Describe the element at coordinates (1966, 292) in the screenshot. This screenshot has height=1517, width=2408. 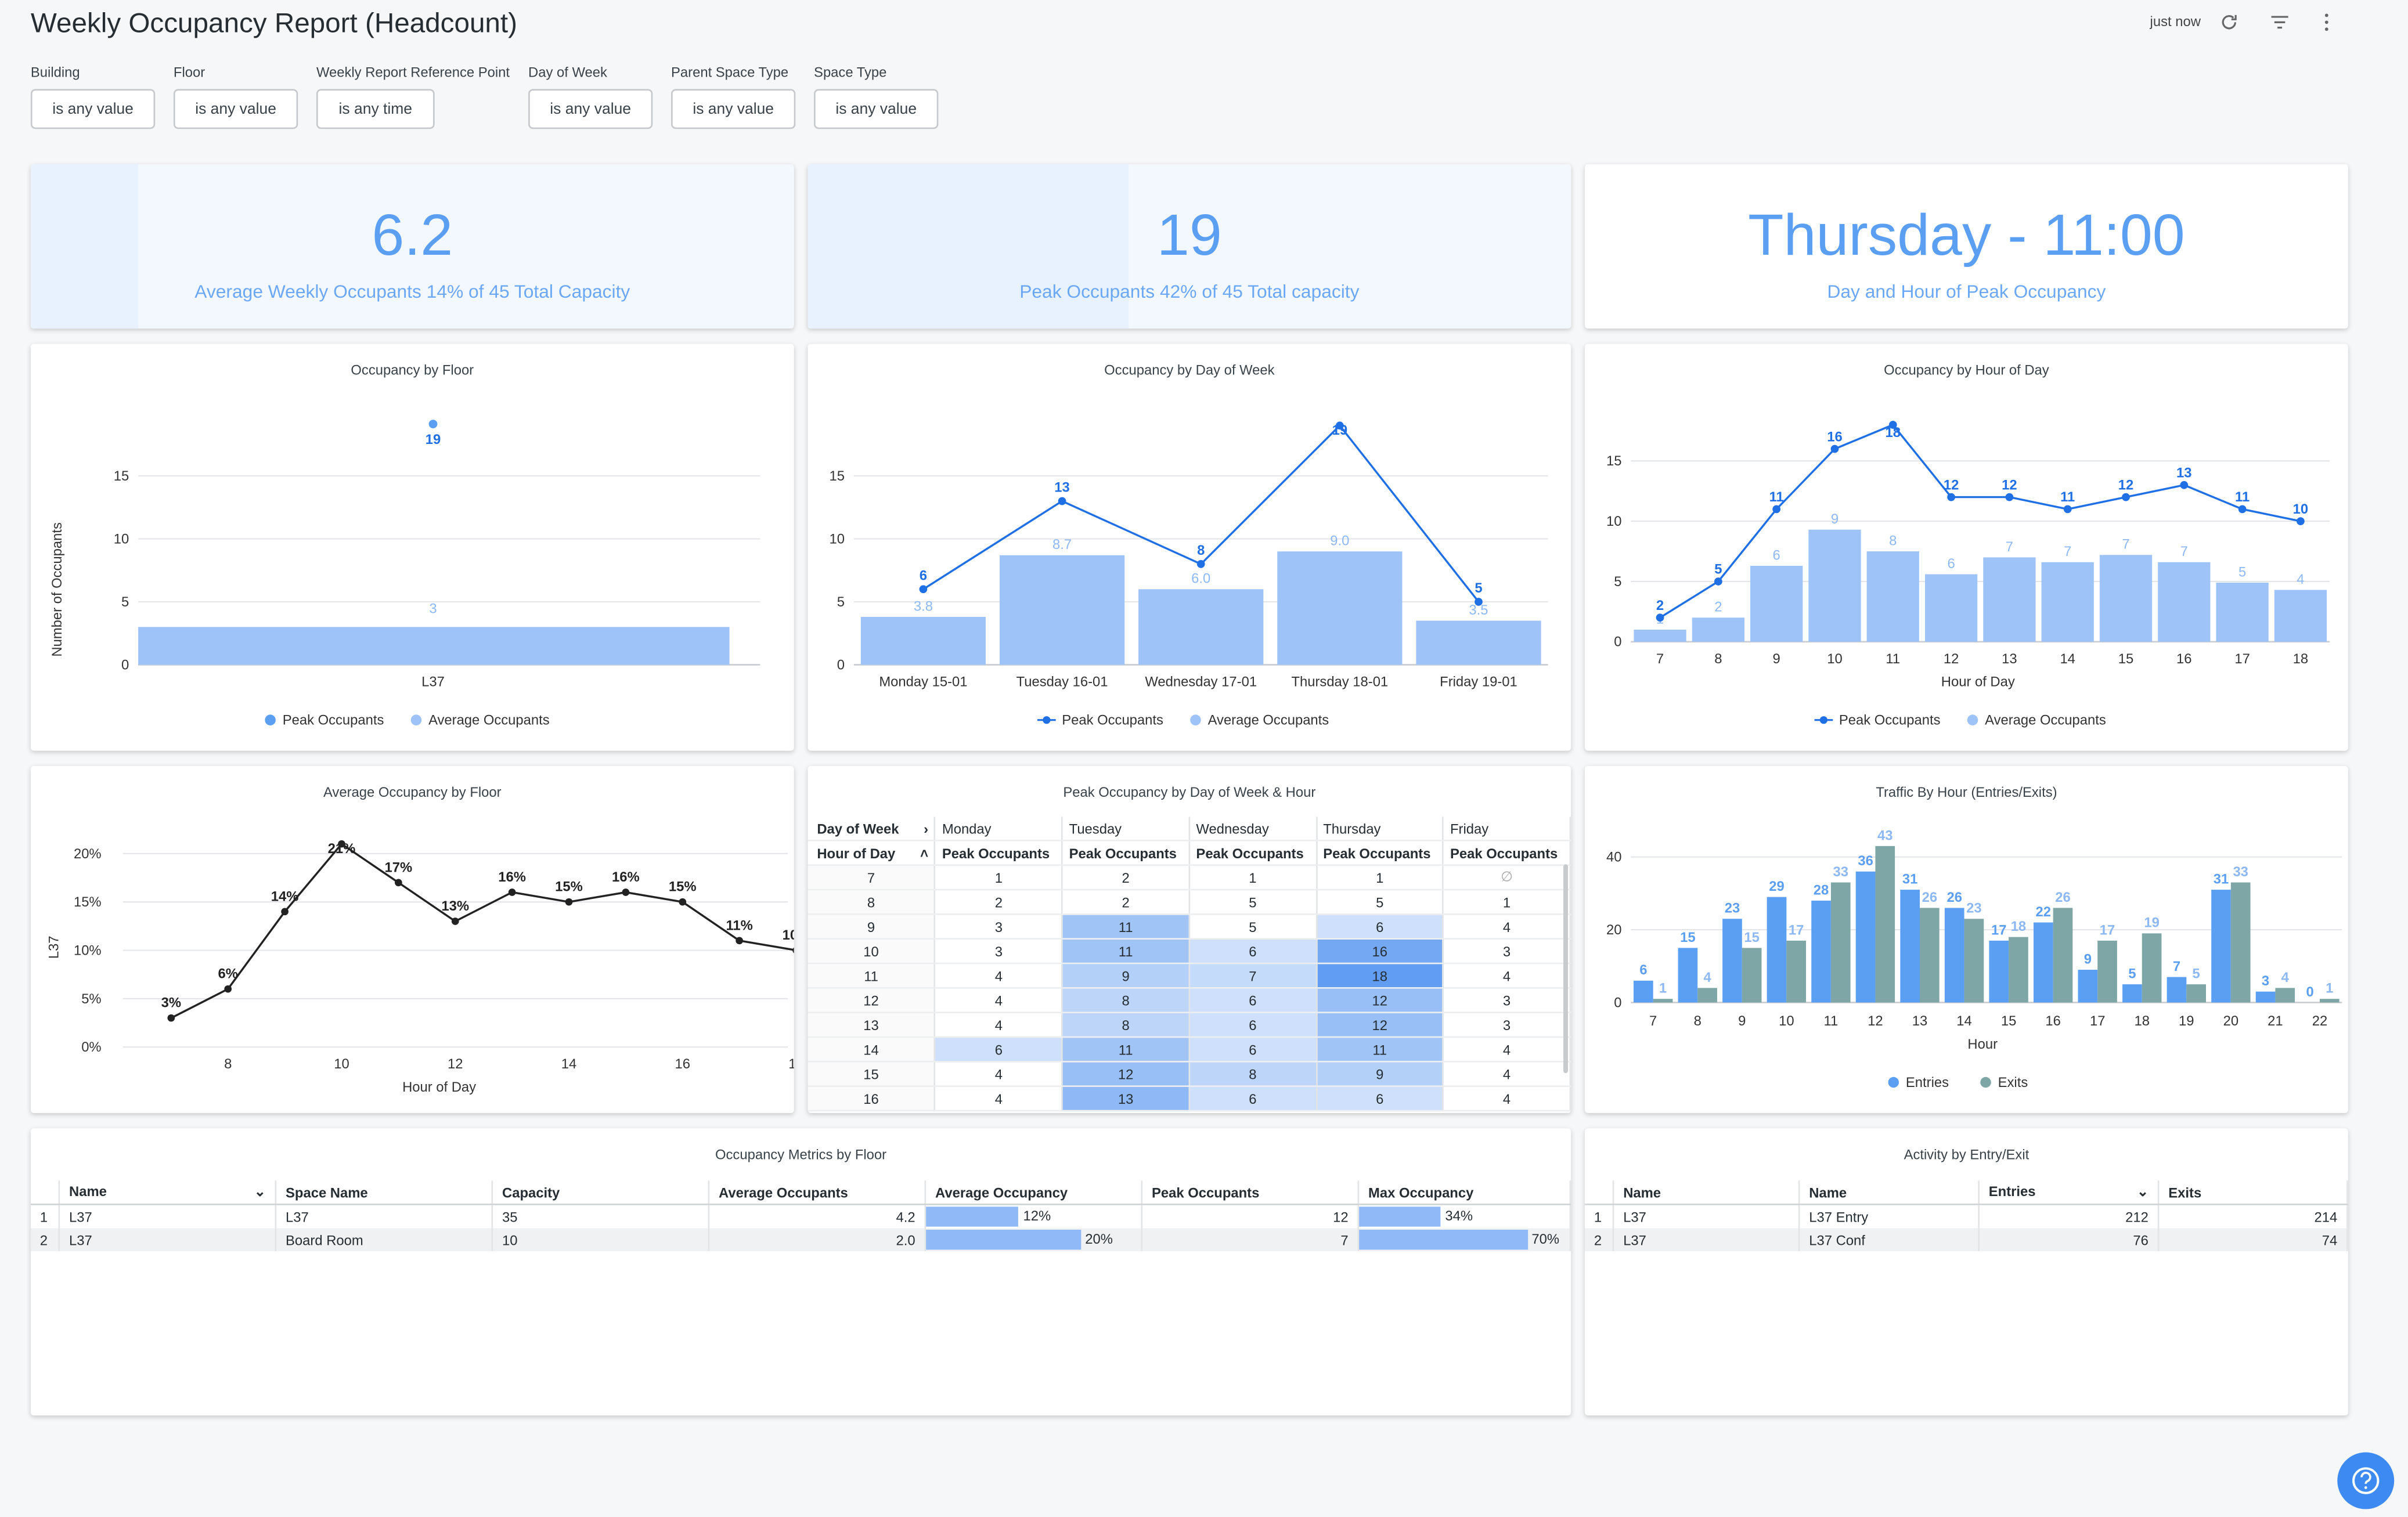
I see `kpi-label: Day and Hour of Peak Occupancy` at that location.